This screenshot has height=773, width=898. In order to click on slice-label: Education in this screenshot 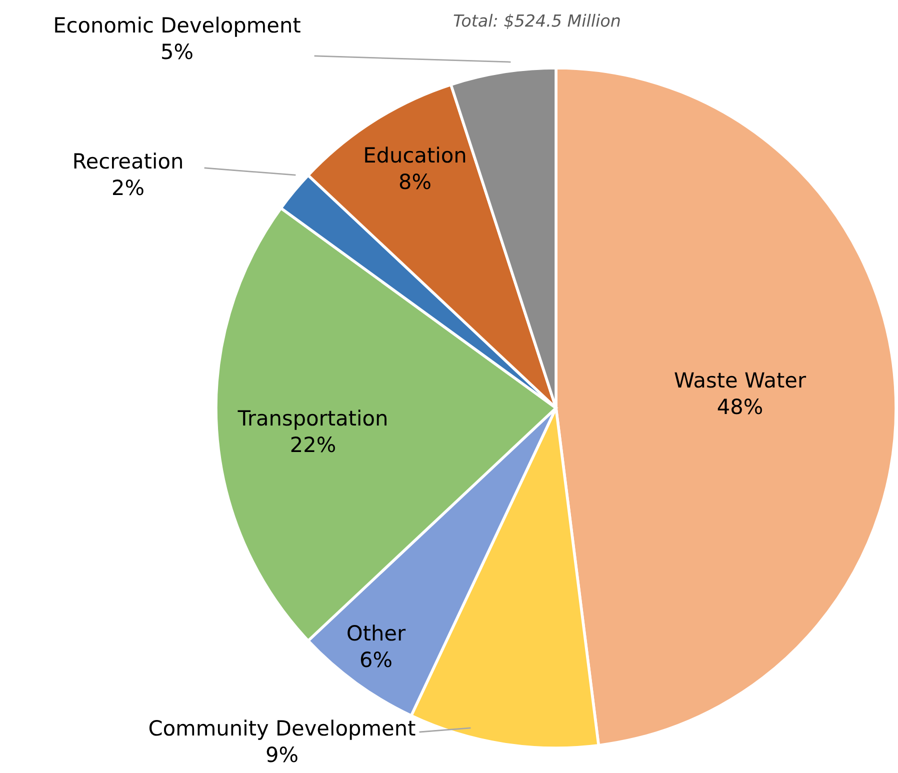, I will do `click(415, 154)`.